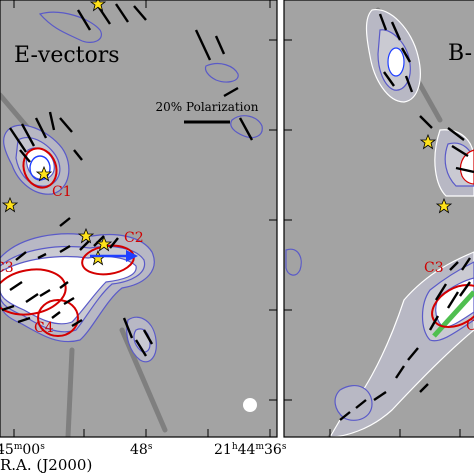 This screenshot has height=474, width=474. Describe the element at coordinates (436, 173) in the screenshot. I see `stars-right` at that location.